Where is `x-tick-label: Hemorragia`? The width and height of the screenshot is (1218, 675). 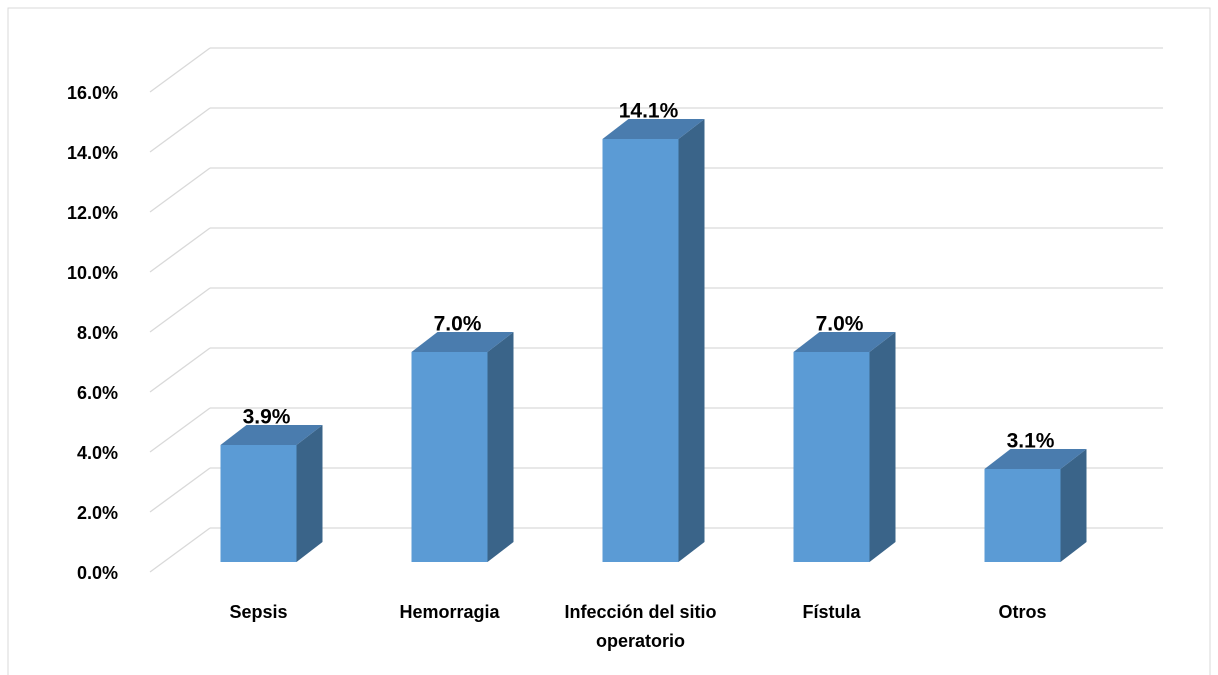
x-tick-label: Hemorragia is located at coordinates (449, 612).